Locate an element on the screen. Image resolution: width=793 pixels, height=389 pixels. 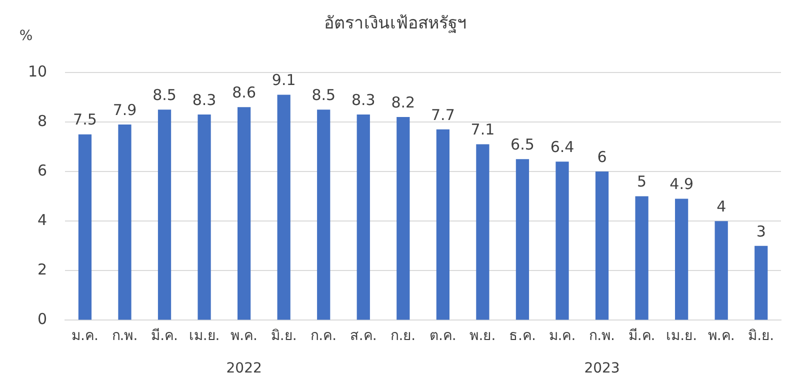
x-tick-label: ก.ย. is located at coordinates (403, 336).